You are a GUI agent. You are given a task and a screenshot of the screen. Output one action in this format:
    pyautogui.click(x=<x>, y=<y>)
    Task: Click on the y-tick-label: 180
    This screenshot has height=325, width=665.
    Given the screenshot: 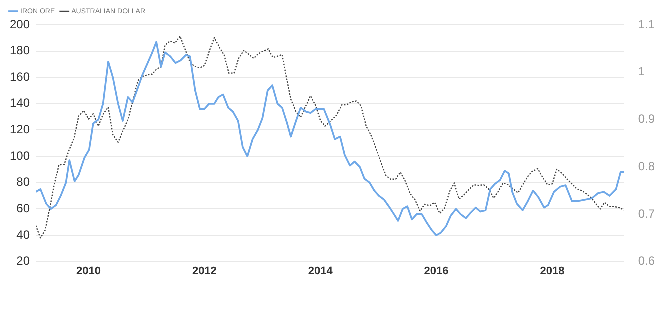 What is the action you would take?
    pyautogui.click(x=20, y=51)
    